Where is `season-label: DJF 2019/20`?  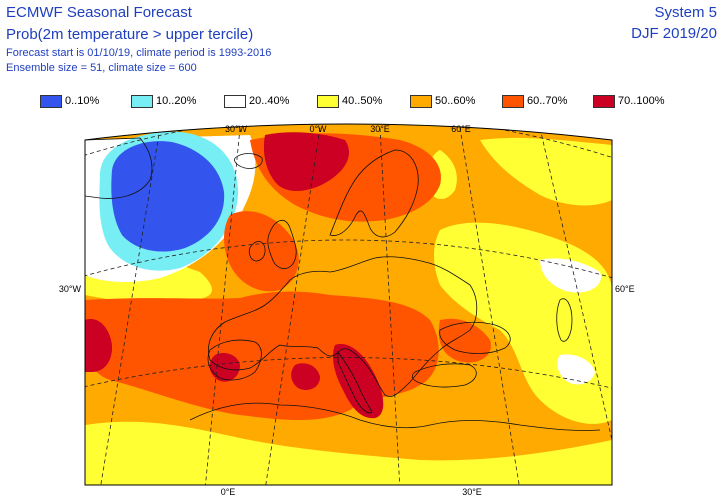
season-label: DJF 2019/20 is located at coordinates (674, 33).